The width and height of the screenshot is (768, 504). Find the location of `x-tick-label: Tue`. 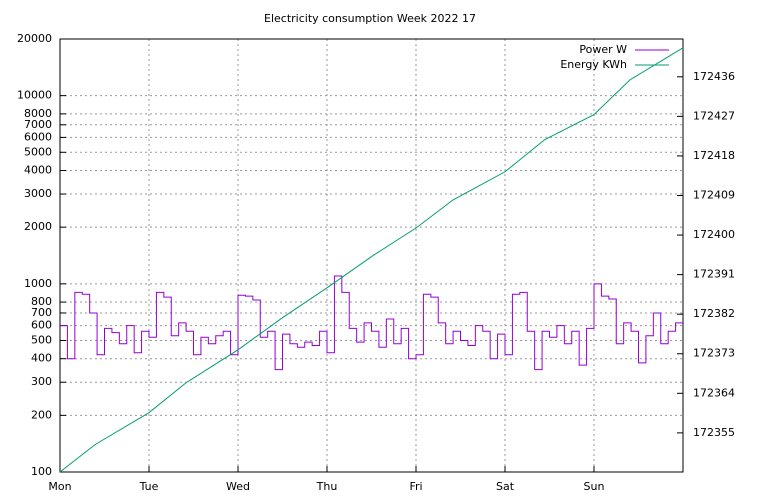

x-tick-label: Tue is located at coordinates (149, 486).